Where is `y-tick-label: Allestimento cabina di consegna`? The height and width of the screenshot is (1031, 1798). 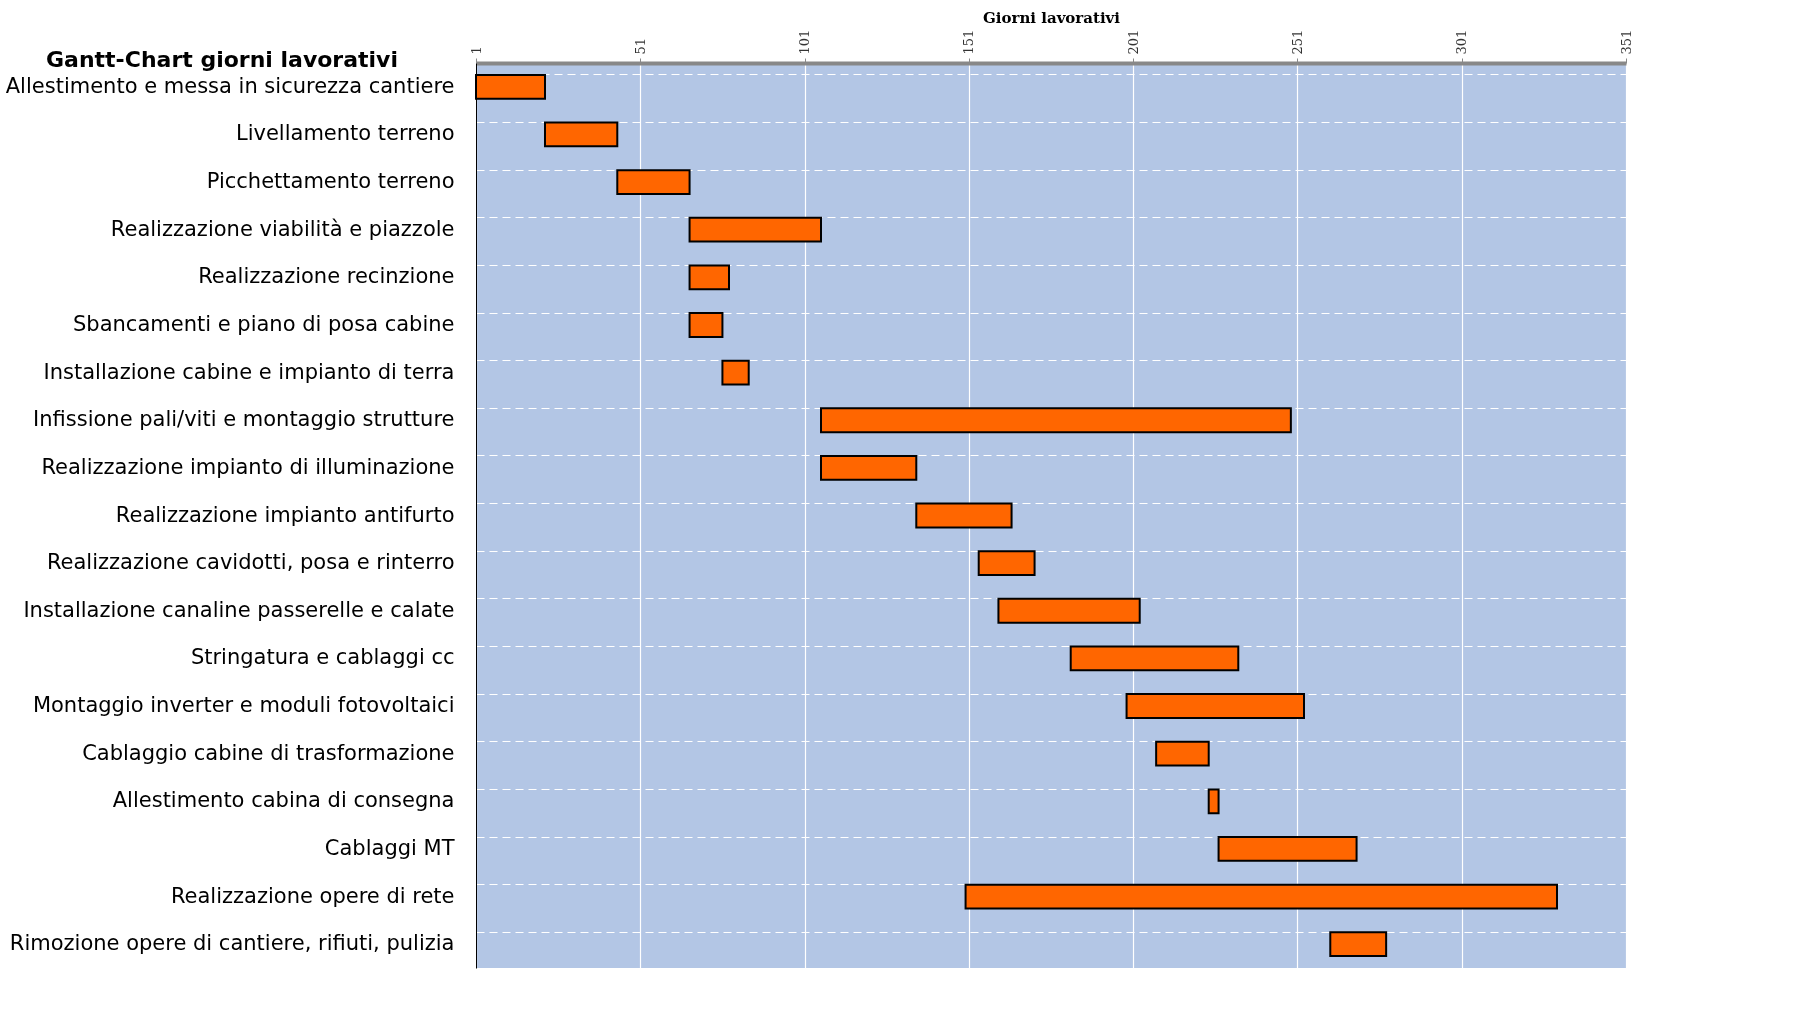
y-tick-label: Allestimento cabina di consegna is located at coordinates (283, 800).